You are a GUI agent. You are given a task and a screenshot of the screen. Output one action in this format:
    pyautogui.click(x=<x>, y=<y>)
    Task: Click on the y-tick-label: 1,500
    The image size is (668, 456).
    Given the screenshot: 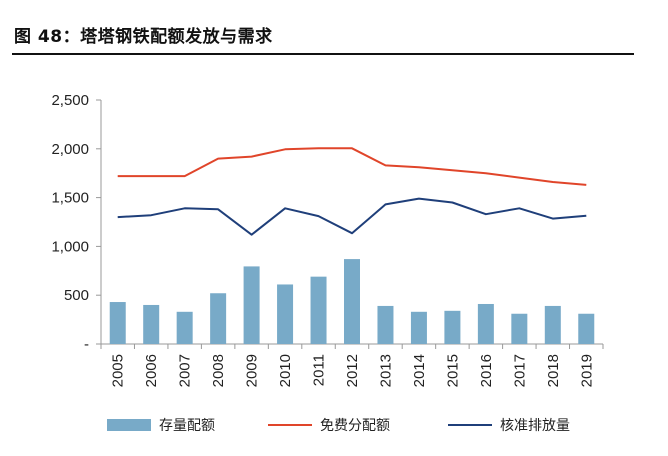 What is the action you would take?
    pyautogui.click(x=70, y=198)
    